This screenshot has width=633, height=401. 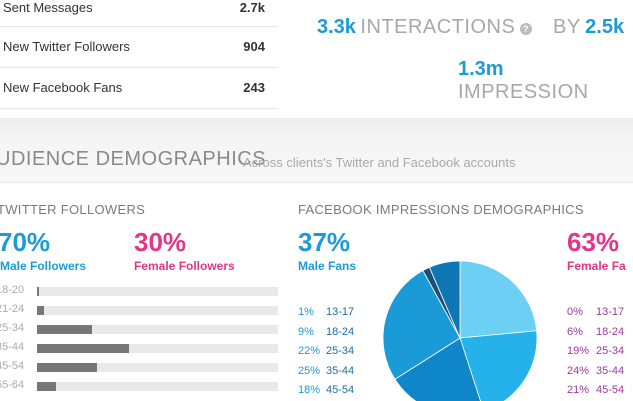 I want to click on facebook-female-age-label: 25-34, so click(x=610, y=351).